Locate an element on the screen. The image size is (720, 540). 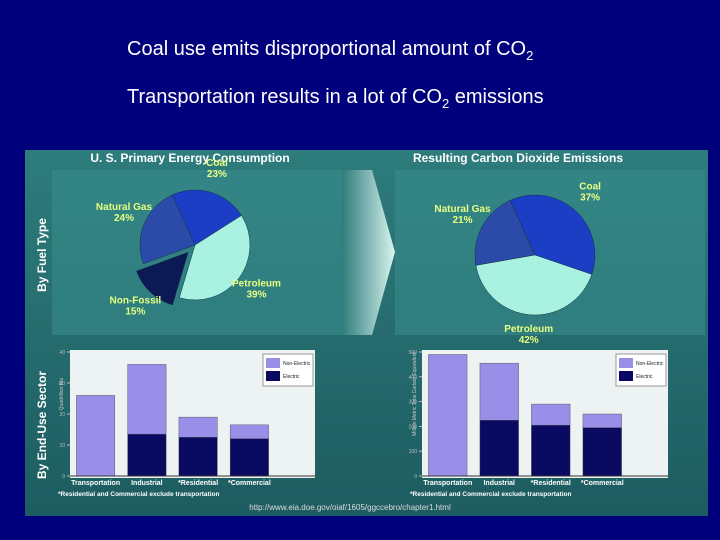
slice-value: 23% is located at coordinates (217, 174).